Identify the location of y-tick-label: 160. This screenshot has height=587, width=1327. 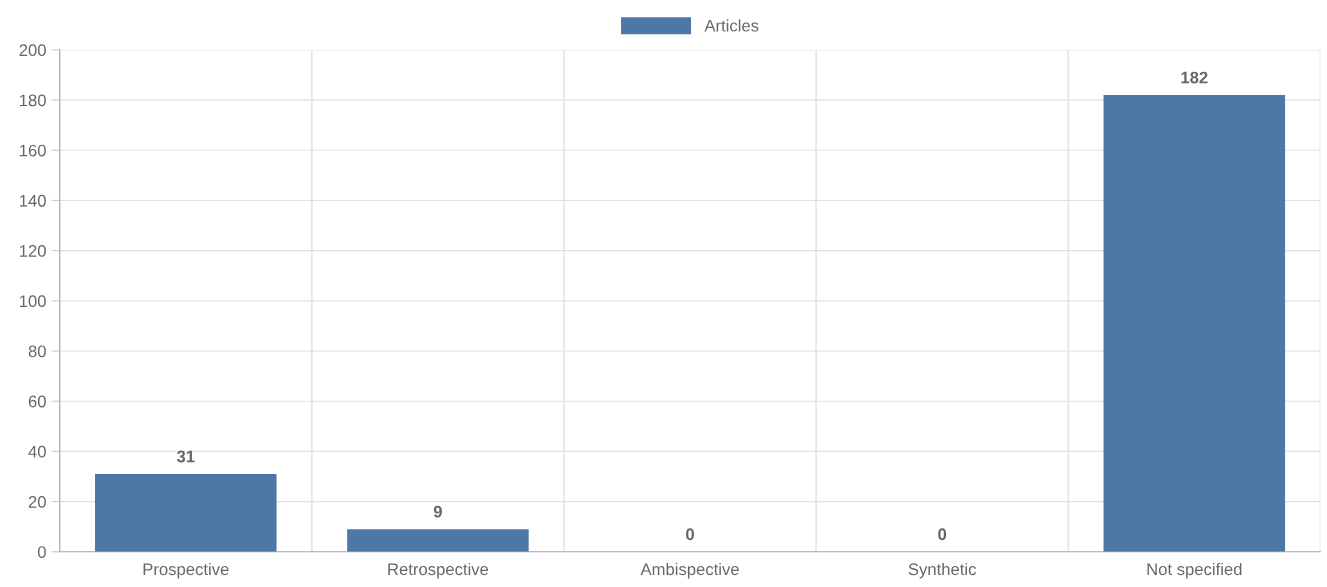
(32, 150).